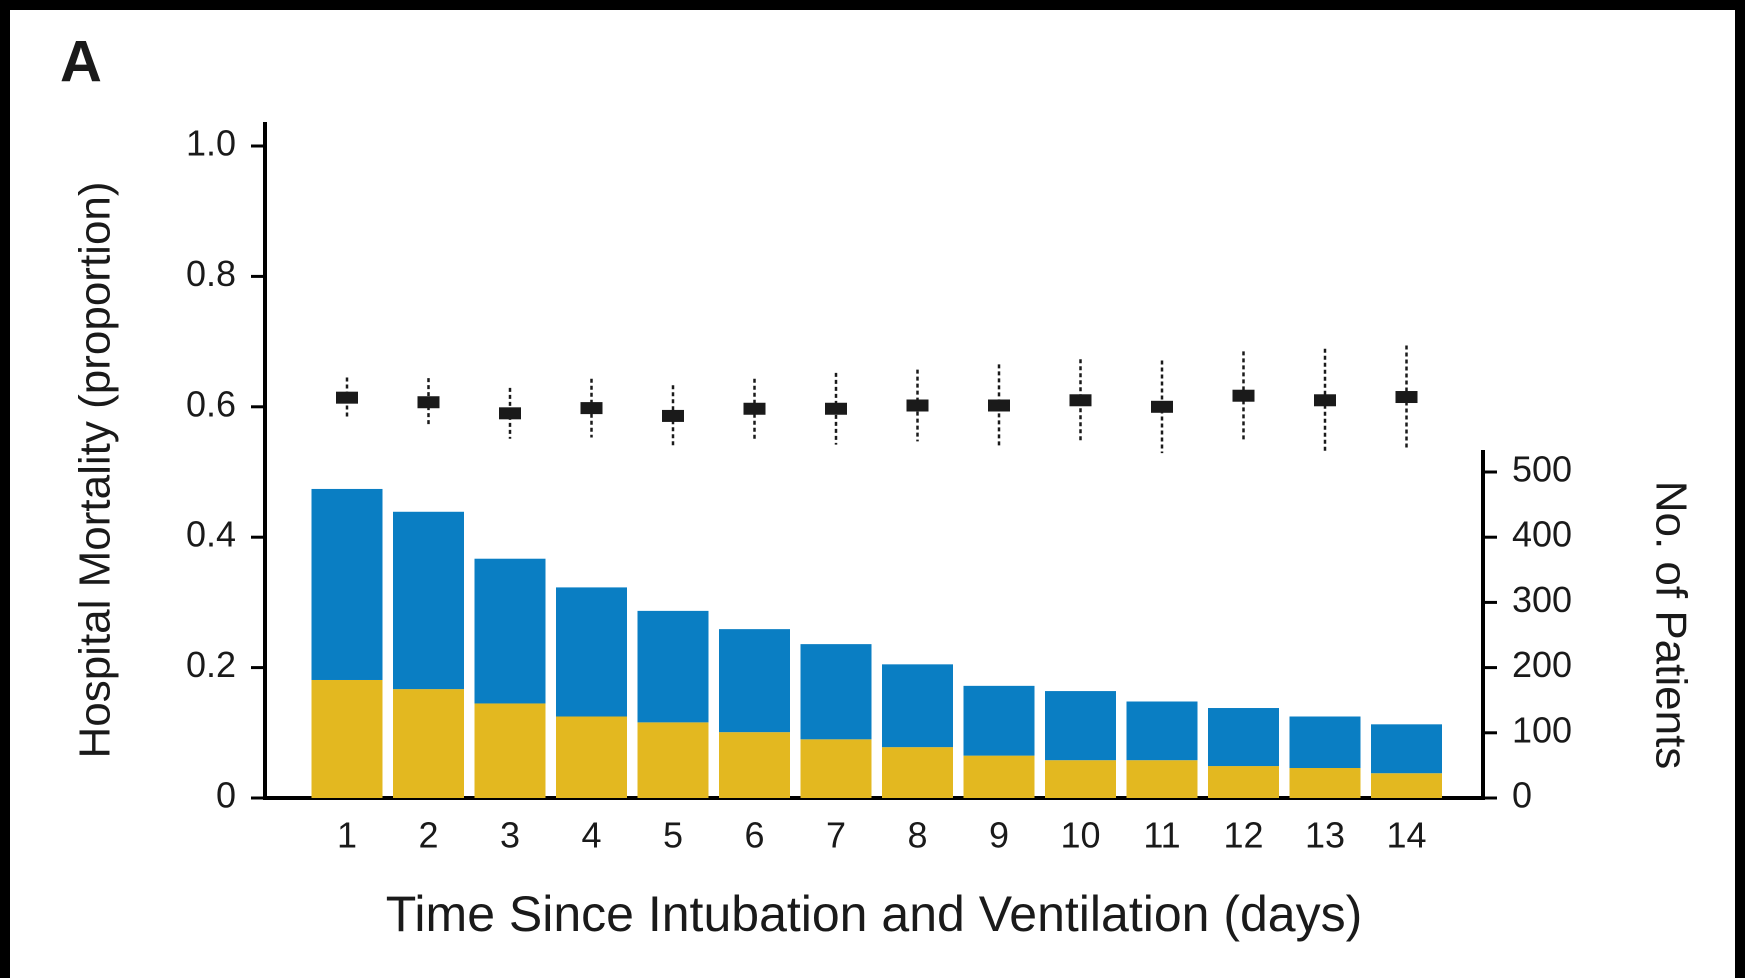  Describe the element at coordinates (211, 534) in the screenshot. I see `y-tick-label: 0.4` at that location.